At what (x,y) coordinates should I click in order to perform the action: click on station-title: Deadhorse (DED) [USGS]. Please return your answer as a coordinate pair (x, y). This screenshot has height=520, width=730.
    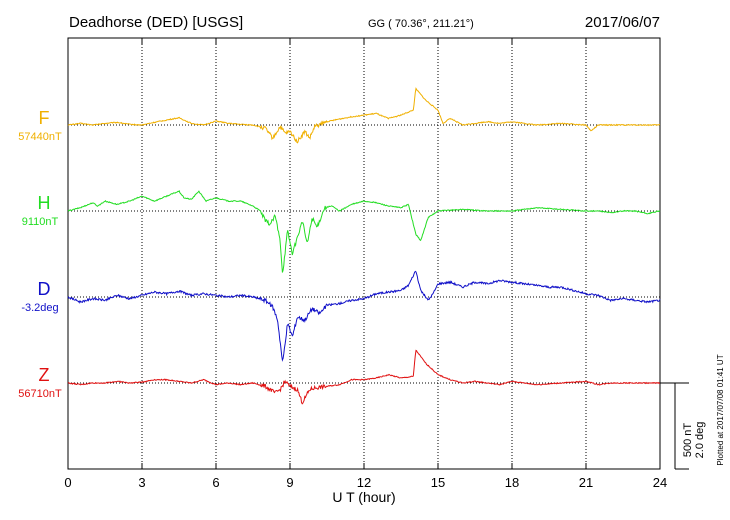
    Looking at the image, I should click on (156, 22).